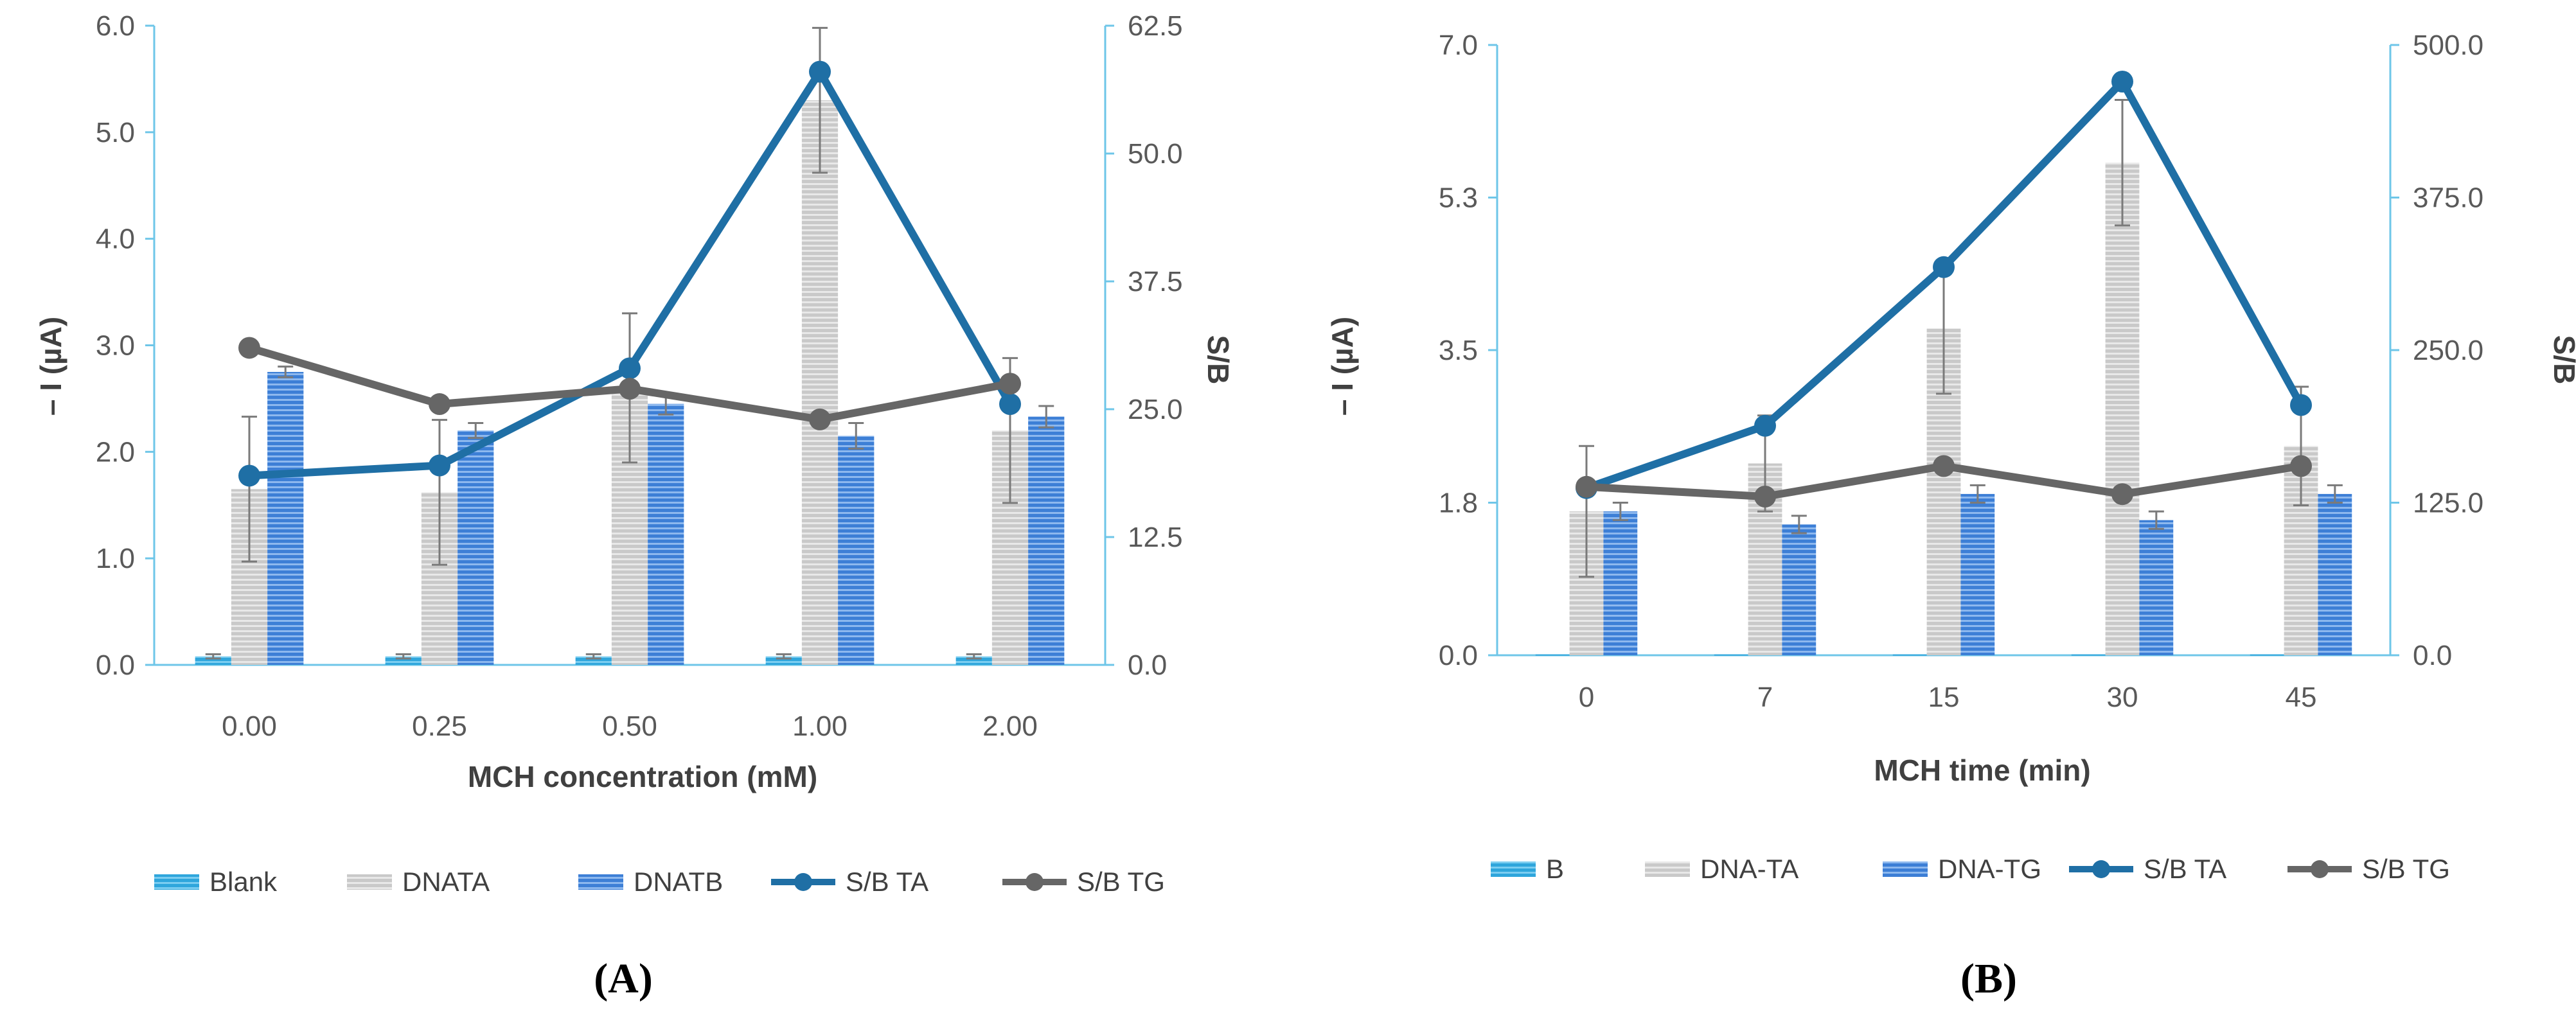 The height and width of the screenshot is (1015, 2576). What do you see at coordinates (643, 776) in the screenshot?
I see `x-axis-title: MCH concentration (mM)` at bounding box center [643, 776].